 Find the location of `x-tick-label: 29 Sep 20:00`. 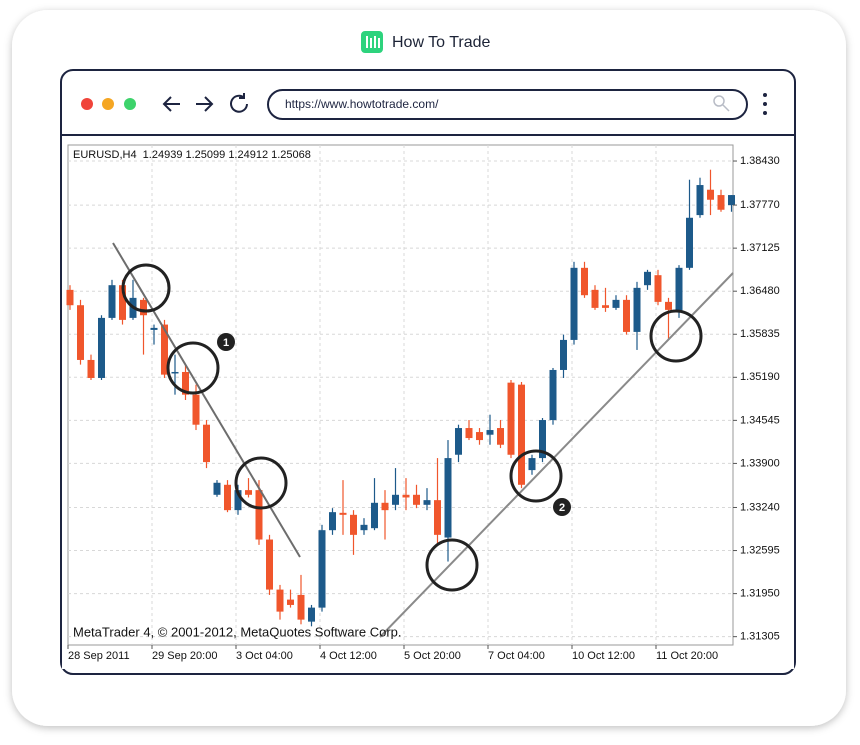

x-tick-label: 29 Sep 20:00 is located at coordinates (184, 656).